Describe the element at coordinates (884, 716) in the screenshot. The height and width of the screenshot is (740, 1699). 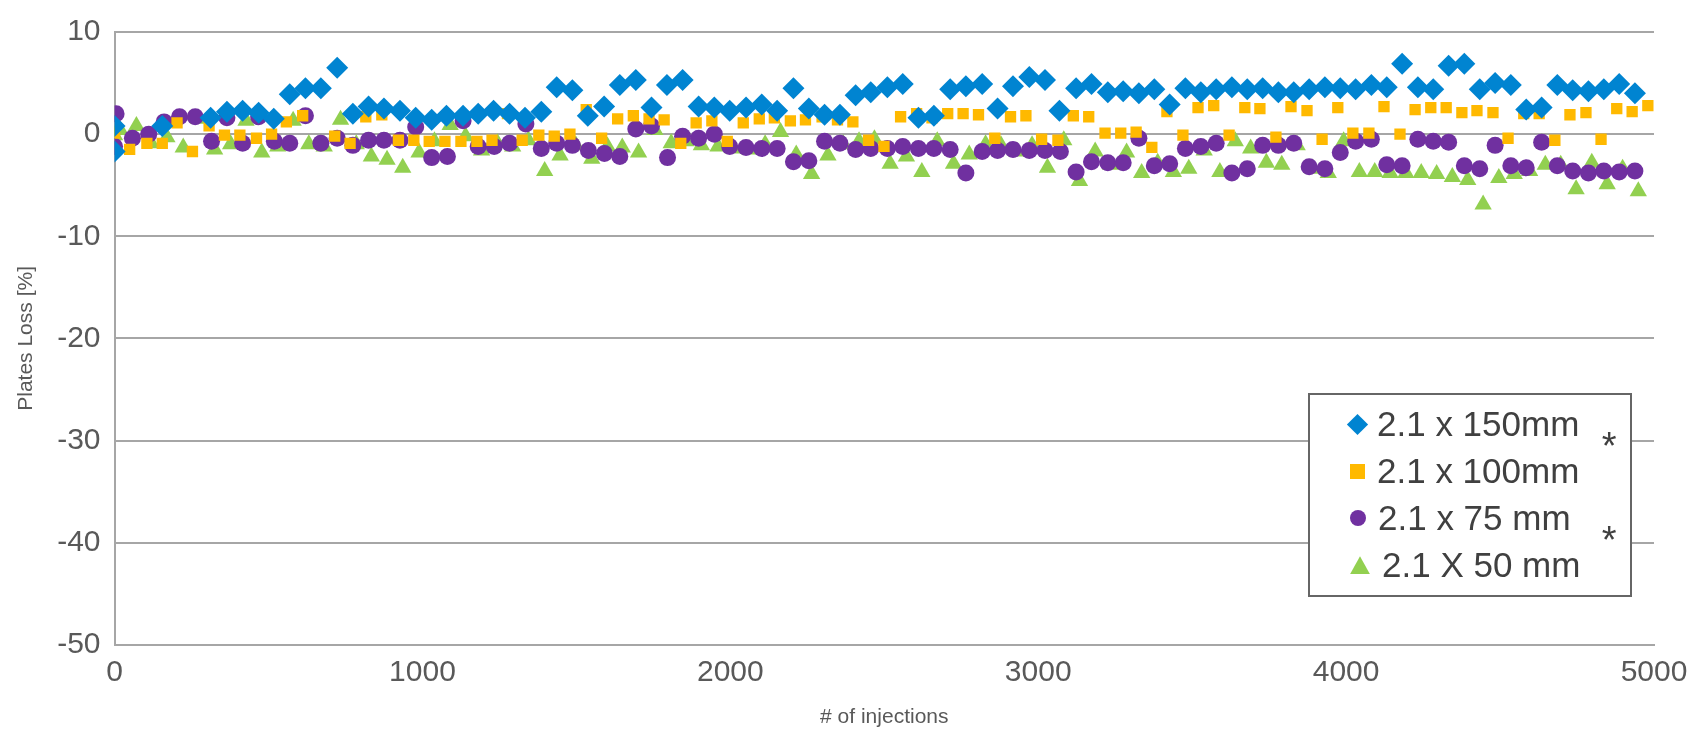
I see `x-axis-title: # of injections` at that location.